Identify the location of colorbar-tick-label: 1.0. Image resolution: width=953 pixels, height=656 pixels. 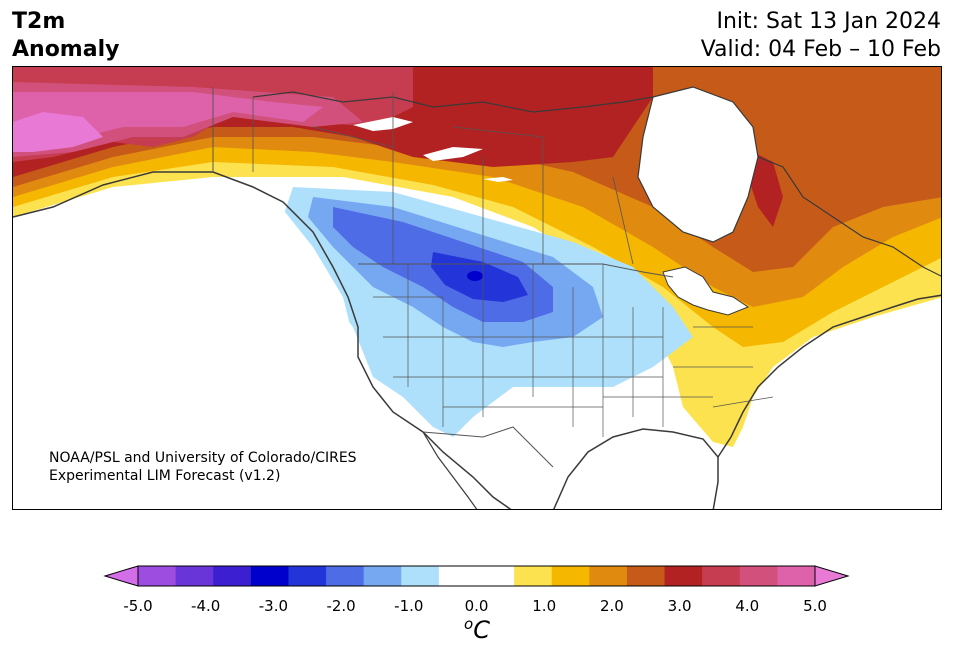
(544, 606).